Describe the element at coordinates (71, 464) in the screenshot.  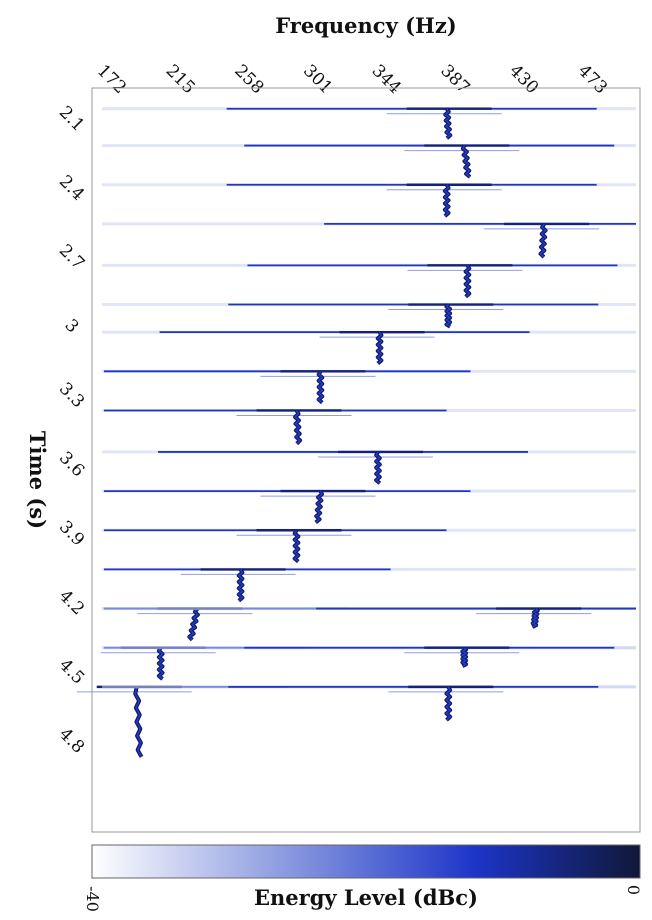
I see `y-tick-label: 3.6` at that location.